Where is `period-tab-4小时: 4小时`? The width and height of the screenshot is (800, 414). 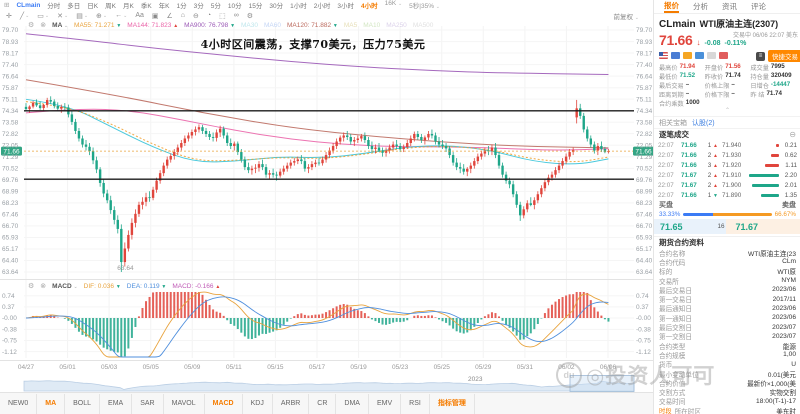
period-tab-4小时: 4小时 is located at coordinates (369, 6).